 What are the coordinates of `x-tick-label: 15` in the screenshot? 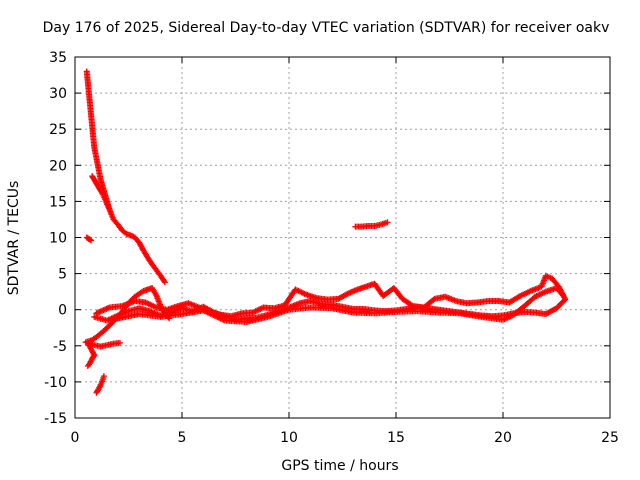 It's located at (396, 438).